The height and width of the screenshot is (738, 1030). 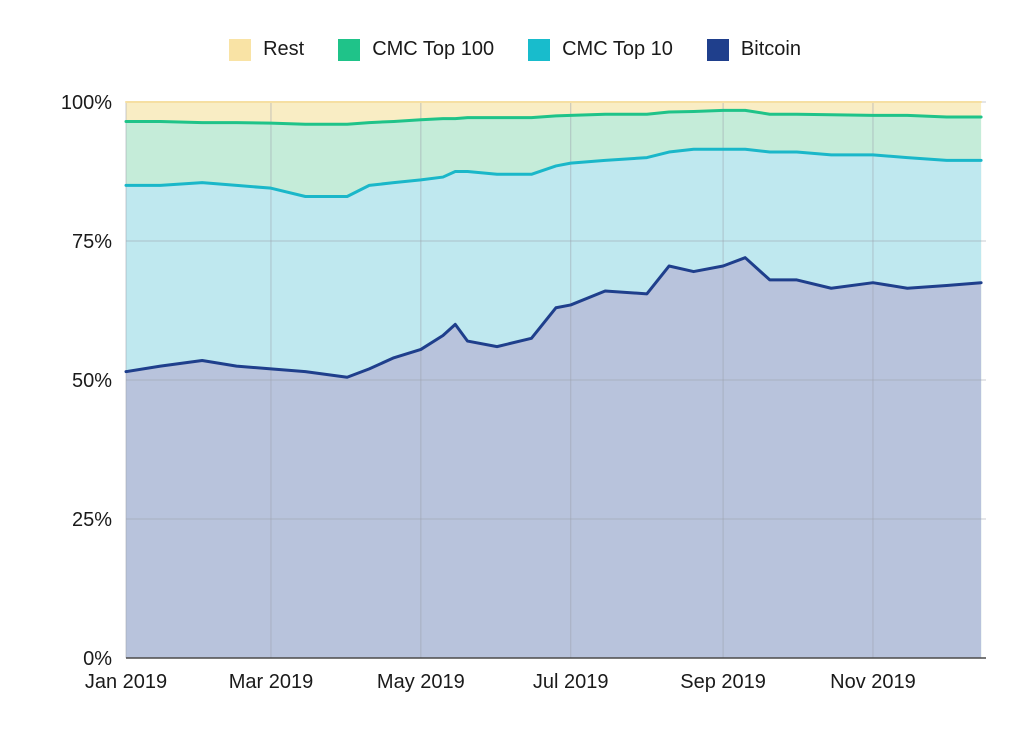 I want to click on legend-item-cmc-top-10: CMC Top 10, so click(x=600, y=49).